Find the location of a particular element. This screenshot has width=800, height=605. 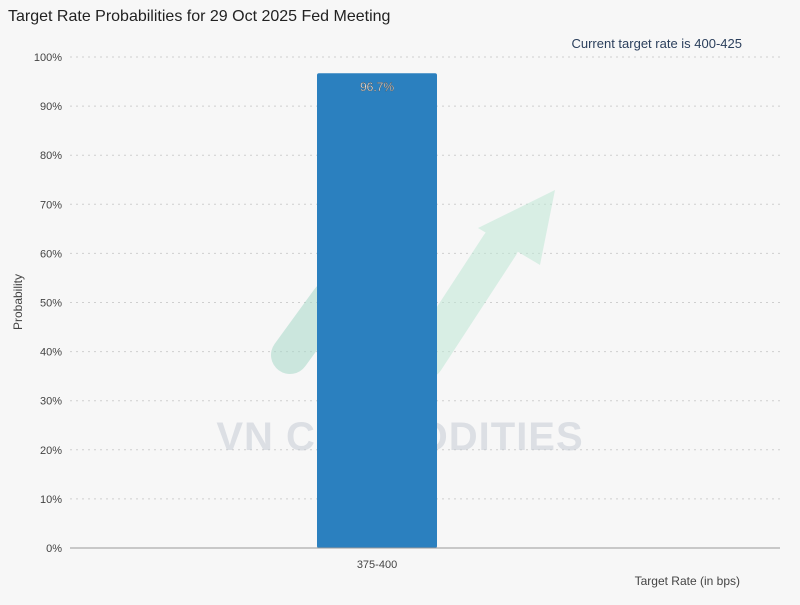

y-tick-label: 80% is located at coordinates (51, 156).